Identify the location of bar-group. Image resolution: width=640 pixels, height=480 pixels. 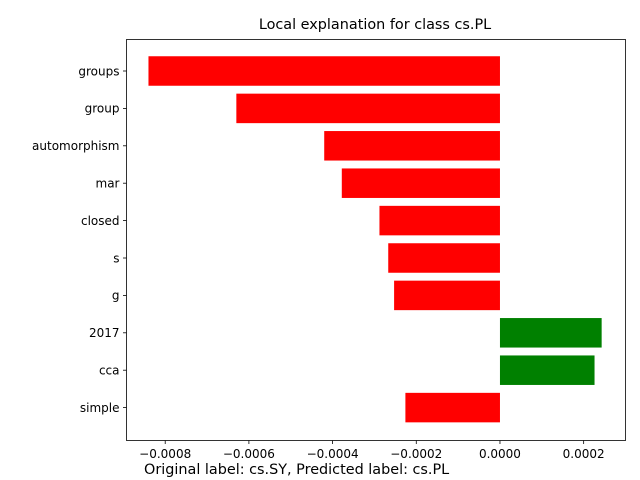
(368, 108).